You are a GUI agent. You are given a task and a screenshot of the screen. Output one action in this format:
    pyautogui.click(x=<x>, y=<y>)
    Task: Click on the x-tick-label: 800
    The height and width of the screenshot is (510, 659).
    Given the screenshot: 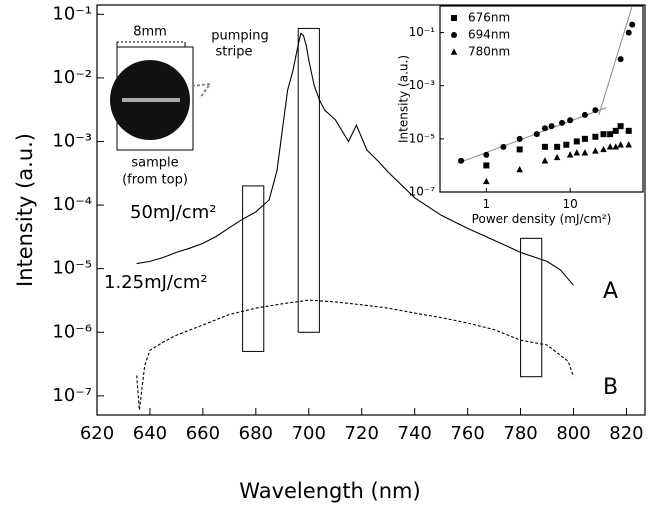 What is the action you would take?
    pyautogui.click(x=573, y=433)
    